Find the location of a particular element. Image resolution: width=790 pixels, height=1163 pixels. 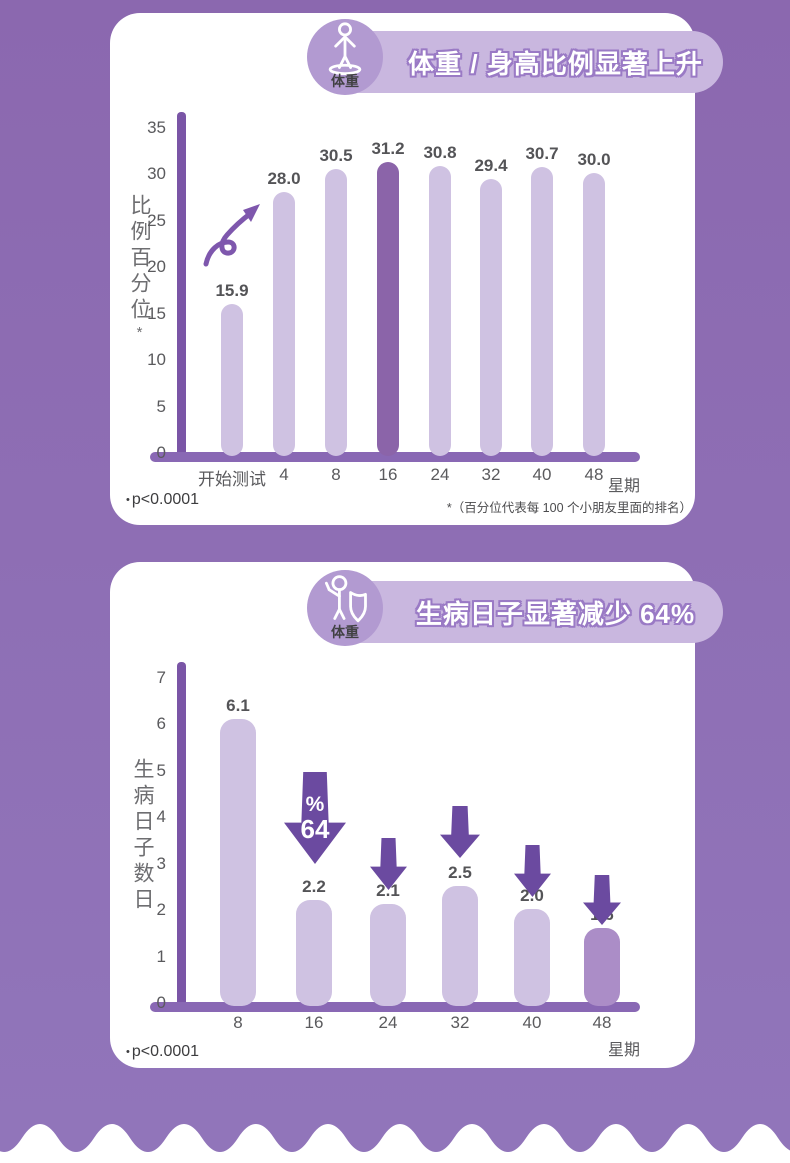

chart1-yaxis-title-text: 比例百分位 is located at coordinates (139, 259).